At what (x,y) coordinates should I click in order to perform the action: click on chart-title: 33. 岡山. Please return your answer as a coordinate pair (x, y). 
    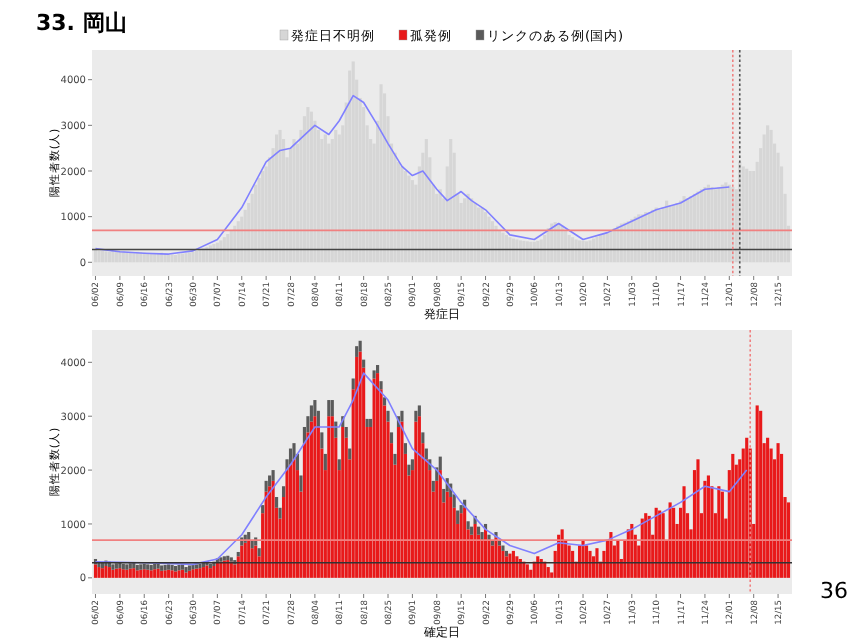
    Looking at the image, I should click on (81, 23).